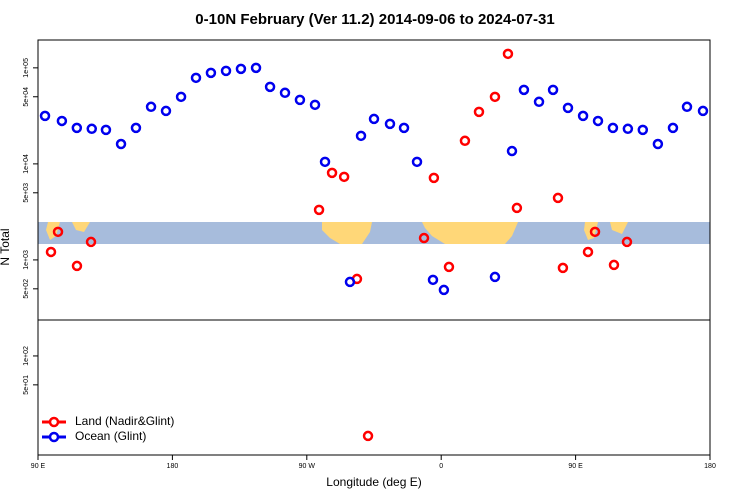 This screenshot has height=500, width=750. Describe the element at coordinates (26, 385) in the screenshot. I see `y-tick-label: 5e+01` at that location.